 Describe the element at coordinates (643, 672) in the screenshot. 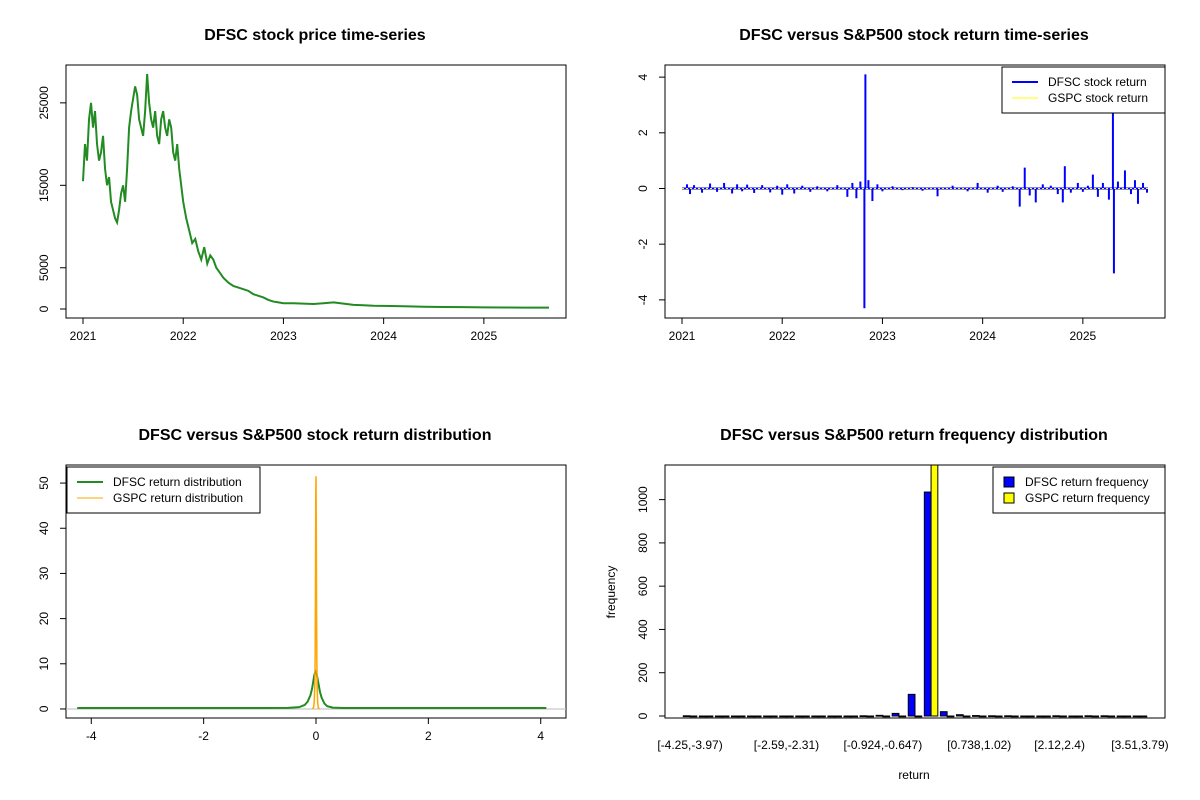

I see `histogram-y-tick-label: 200` at that location.